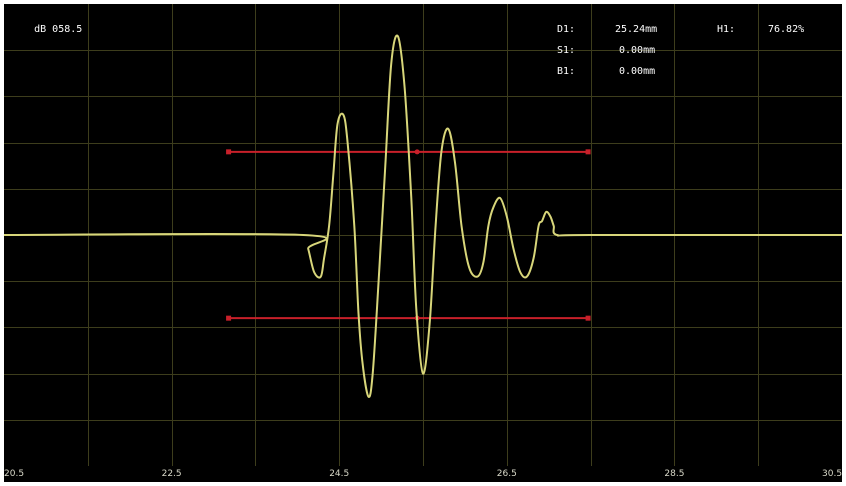 This screenshot has width=846, height=486. Describe the element at coordinates (339, 474) in the screenshot. I see `x-tick-label: 24.5` at that location.